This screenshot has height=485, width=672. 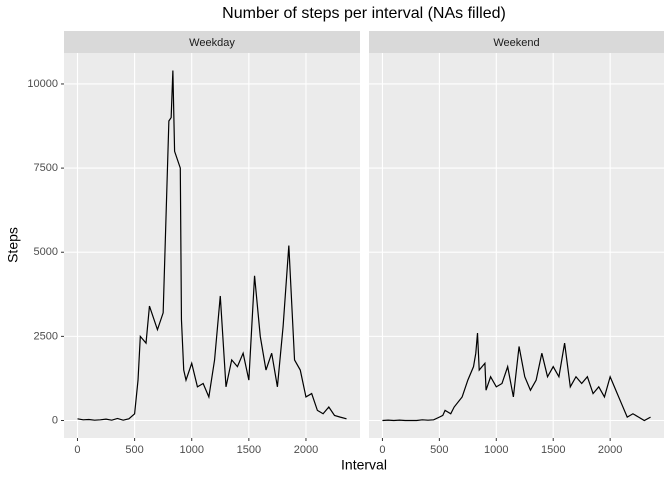 I want to click on y-axis-title: Steps, so click(x=13, y=245).